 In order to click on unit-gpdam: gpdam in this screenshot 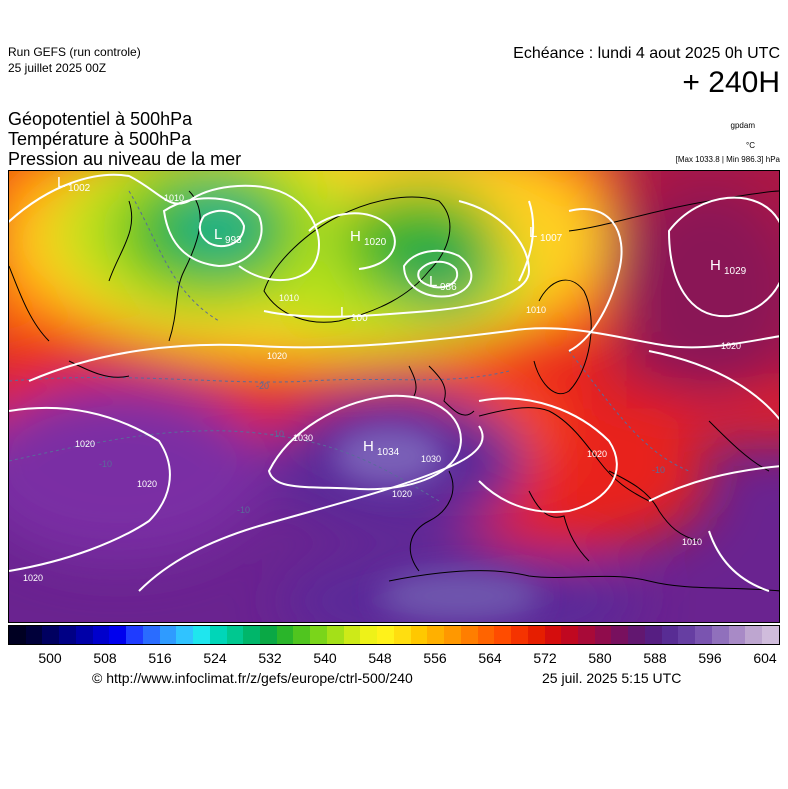, I will do `click(742, 125)`.